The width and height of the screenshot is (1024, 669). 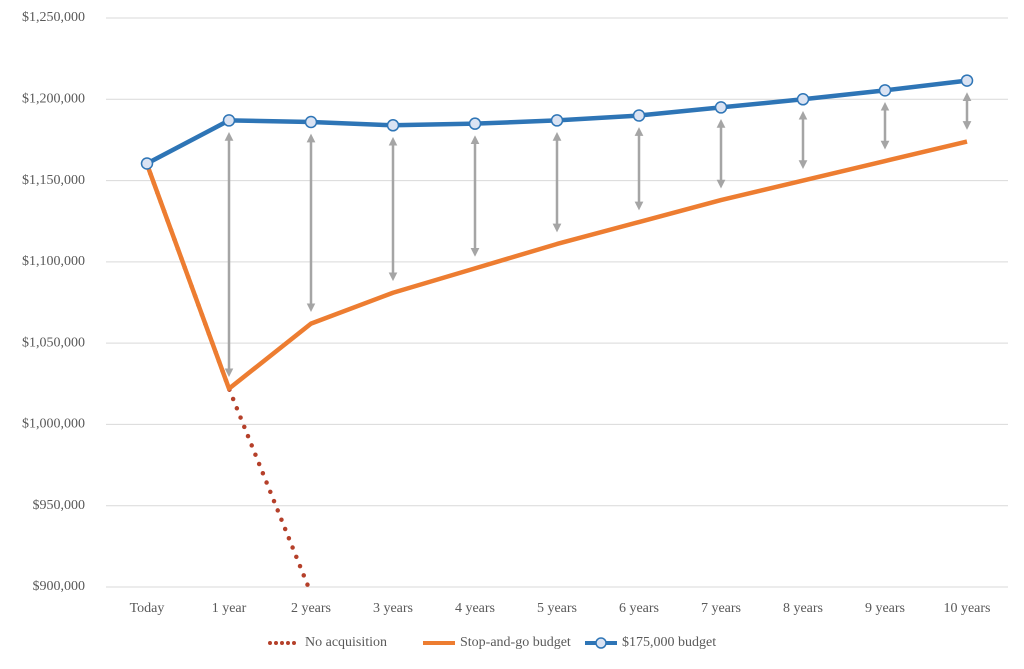 I want to click on x-tick-label: 1 year, so click(x=229, y=608).